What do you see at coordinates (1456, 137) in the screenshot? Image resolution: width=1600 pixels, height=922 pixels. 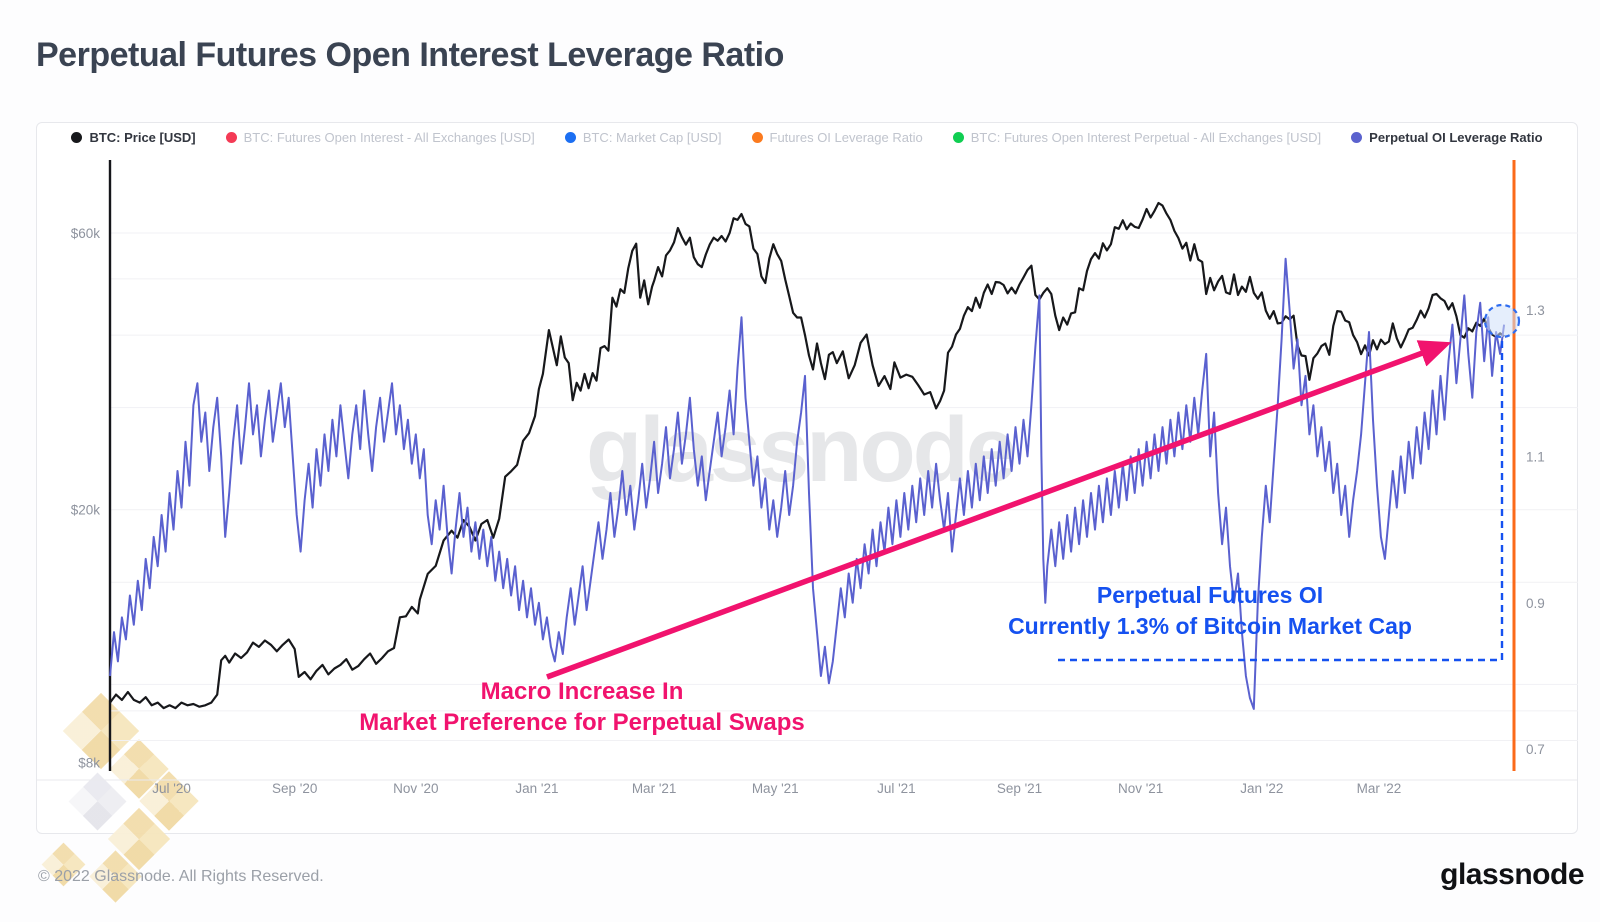 I see `legend-label: Perpetual OI Leverage Ratio` at bounding box center [1456, 137].